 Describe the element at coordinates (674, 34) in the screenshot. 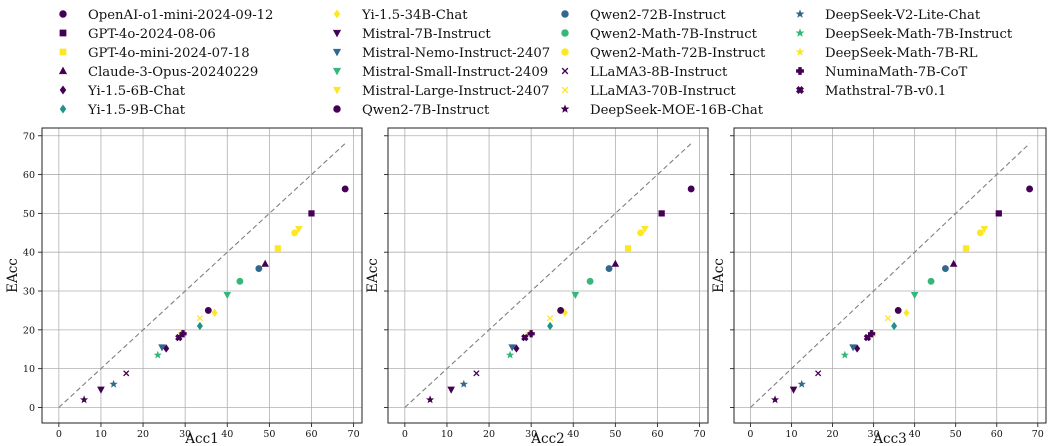

I see `legend-label: Qwen2-Math-7B-Instruct` at that location.